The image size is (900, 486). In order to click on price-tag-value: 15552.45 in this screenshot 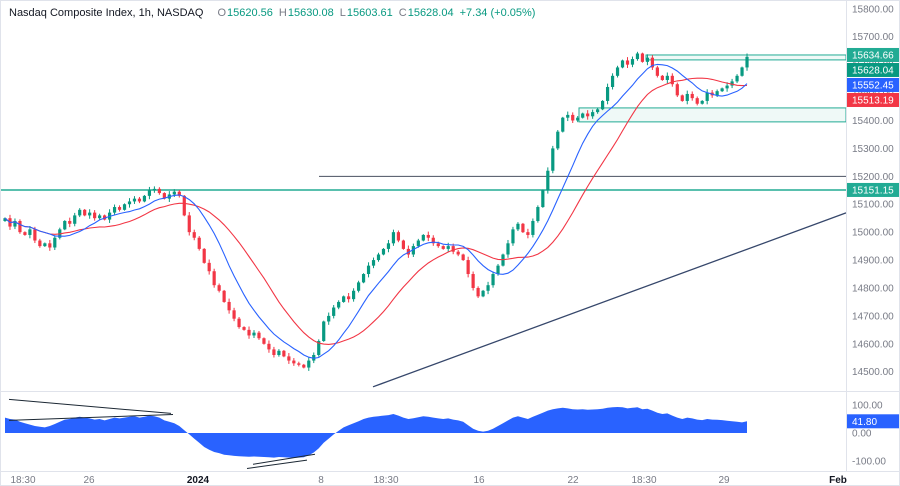, I will do `click(873, 85)`.